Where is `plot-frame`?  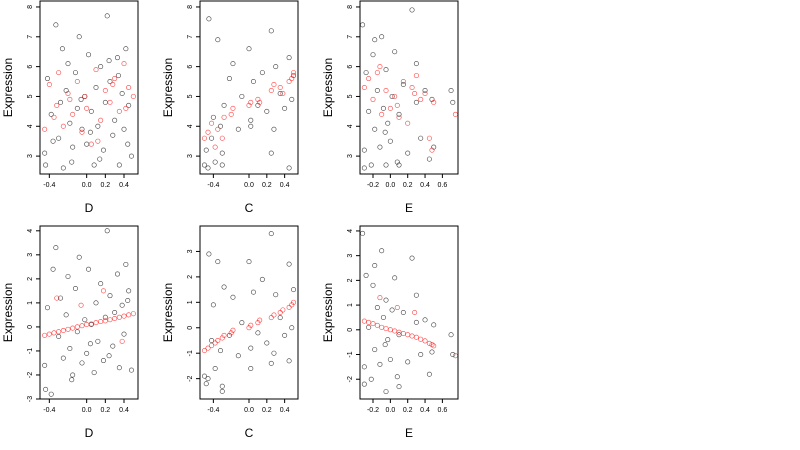 plot-frame is located at coordinates (409, 87).